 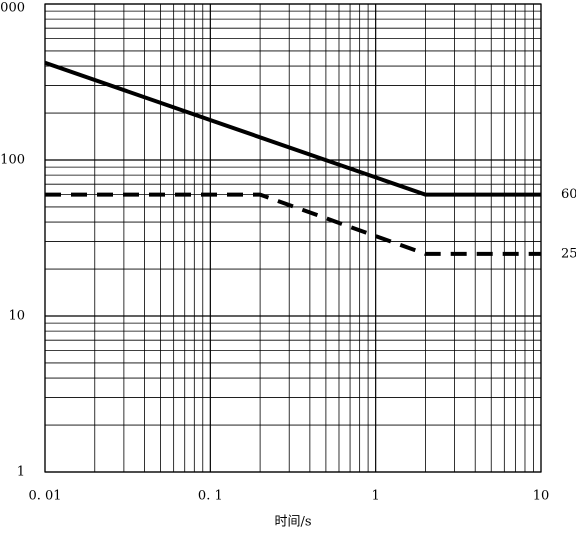 What do you see at coordinates (568, 253) in the screenshot?
I see `series-label: 25` at bounding box center [568, 253].